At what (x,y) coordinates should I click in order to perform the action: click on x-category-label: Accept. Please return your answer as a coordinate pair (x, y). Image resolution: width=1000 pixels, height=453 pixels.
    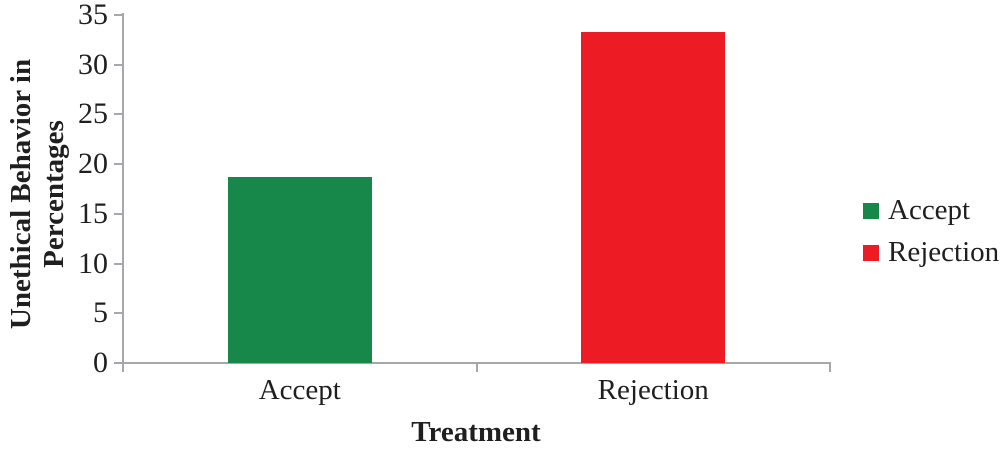
    Looking at the image, I should click on (299, 390).